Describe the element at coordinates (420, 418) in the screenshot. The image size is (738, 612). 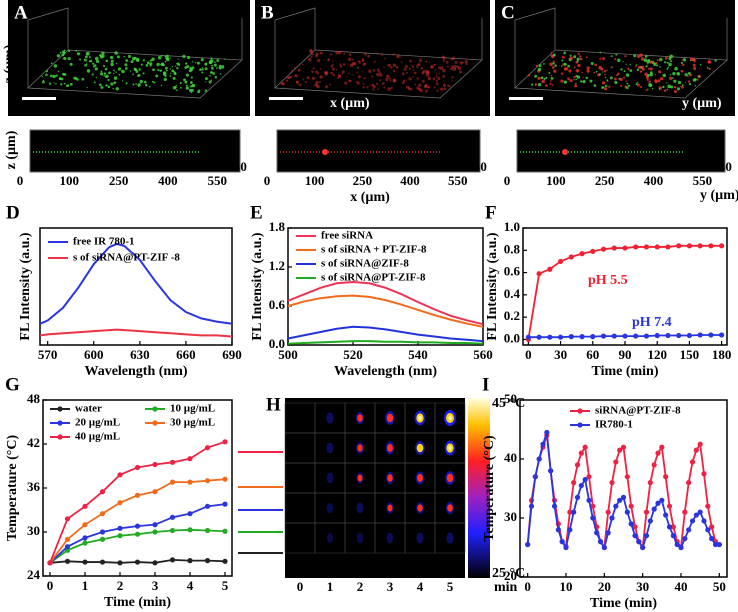
I see `hot-peak` at that location.